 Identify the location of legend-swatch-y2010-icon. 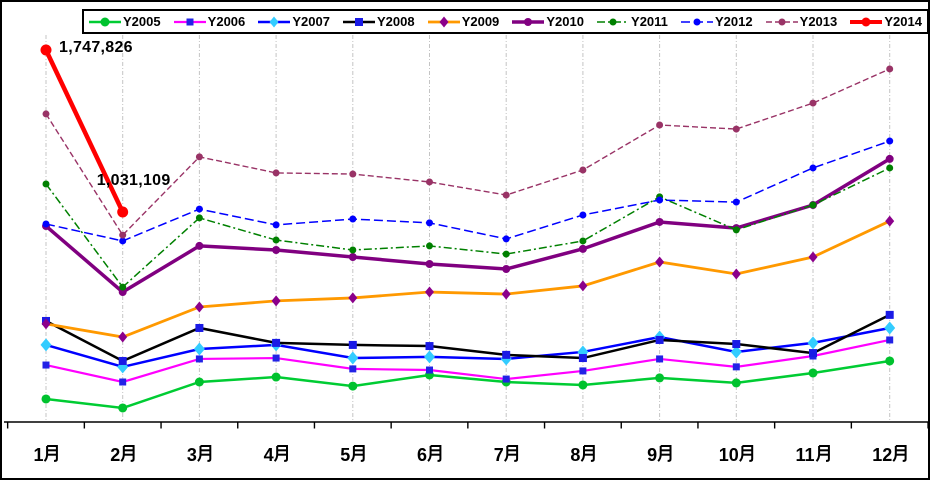
(528, 21).